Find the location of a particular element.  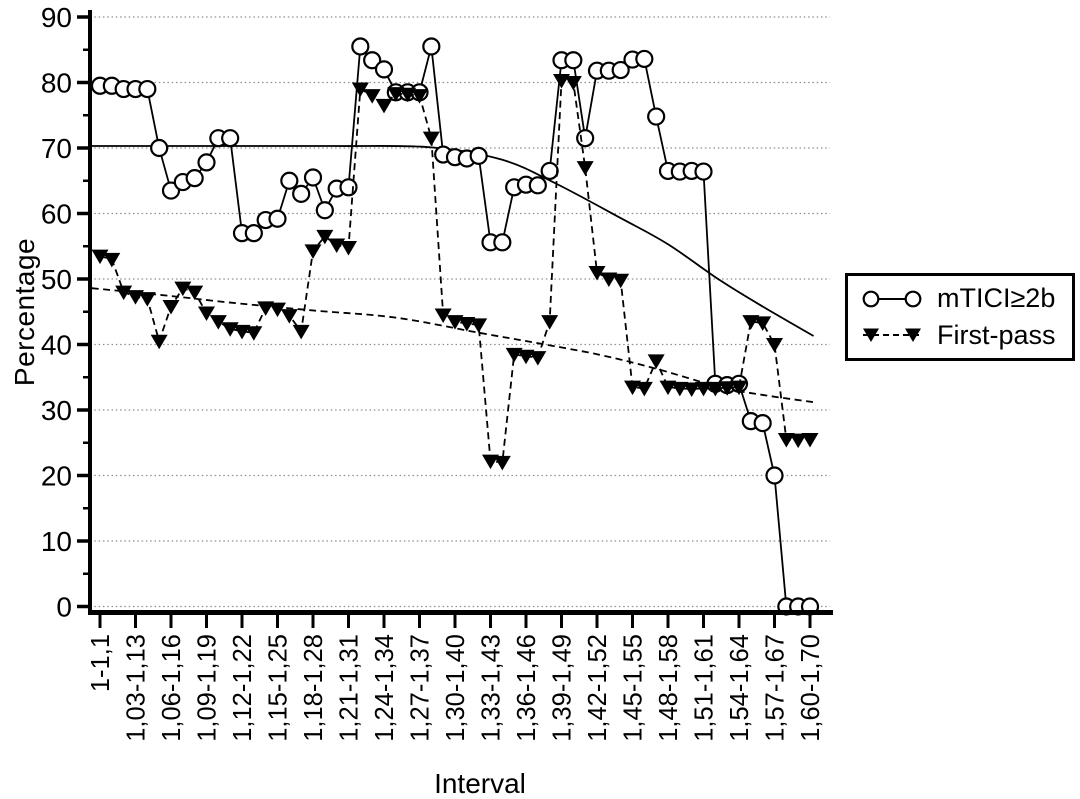

x-tick-label: 1,27-1,37 is located at coordinates (421, 688).